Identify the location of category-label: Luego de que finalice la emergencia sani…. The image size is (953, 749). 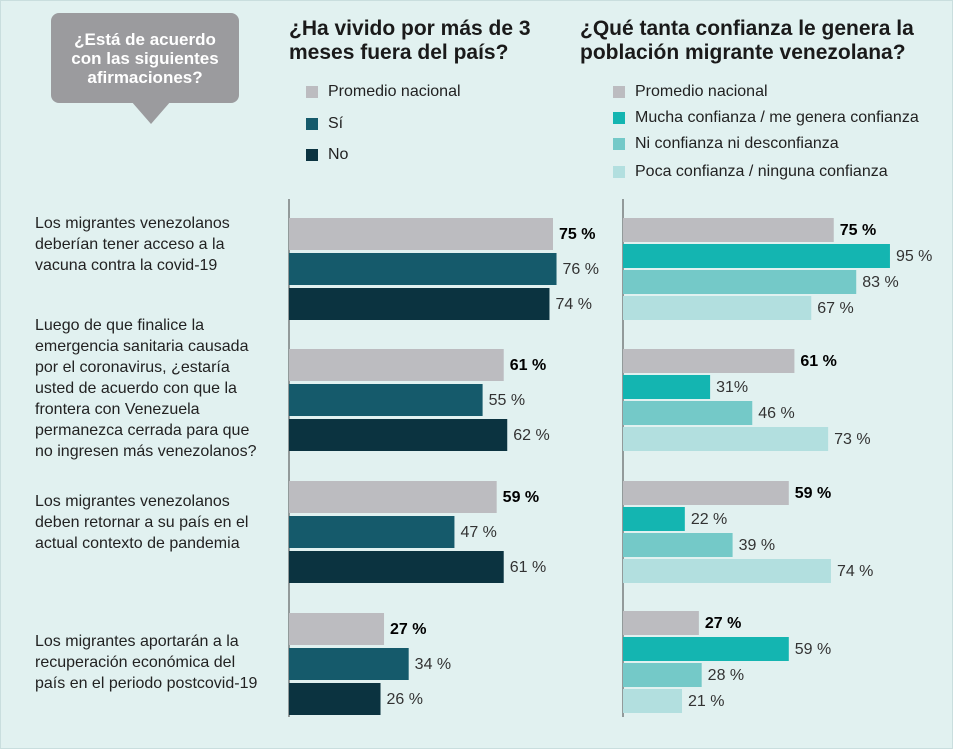
(146, 388).